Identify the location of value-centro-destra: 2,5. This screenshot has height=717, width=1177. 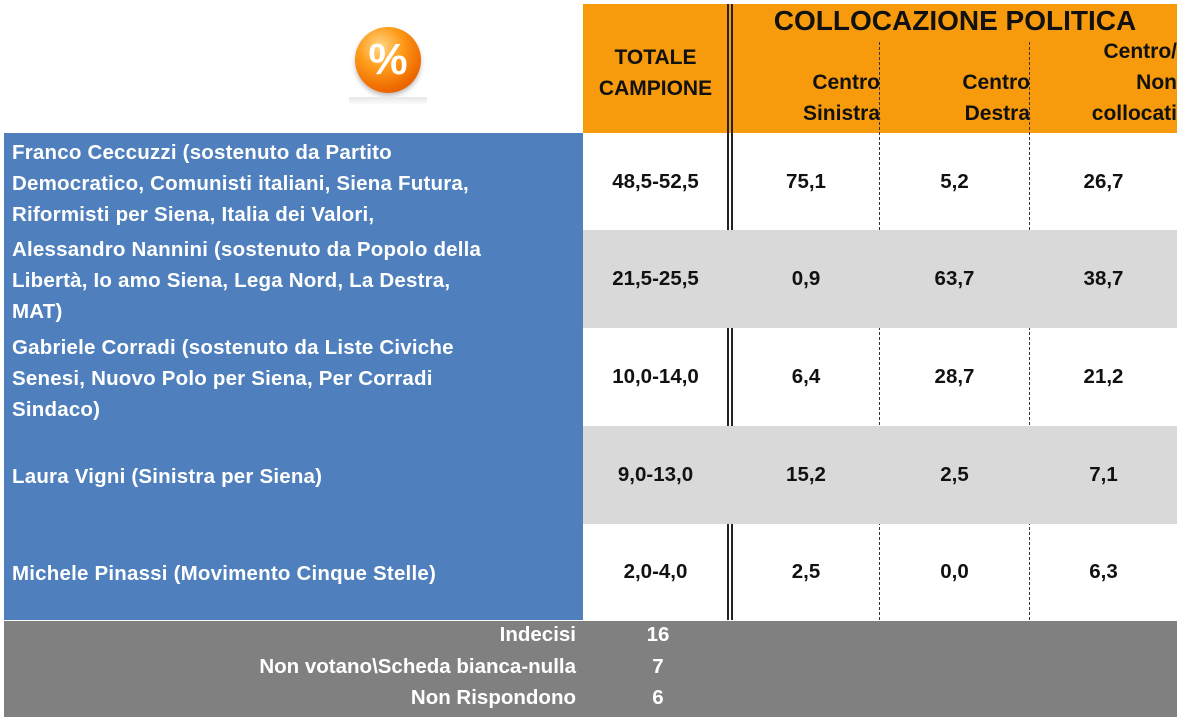
(954, 474).